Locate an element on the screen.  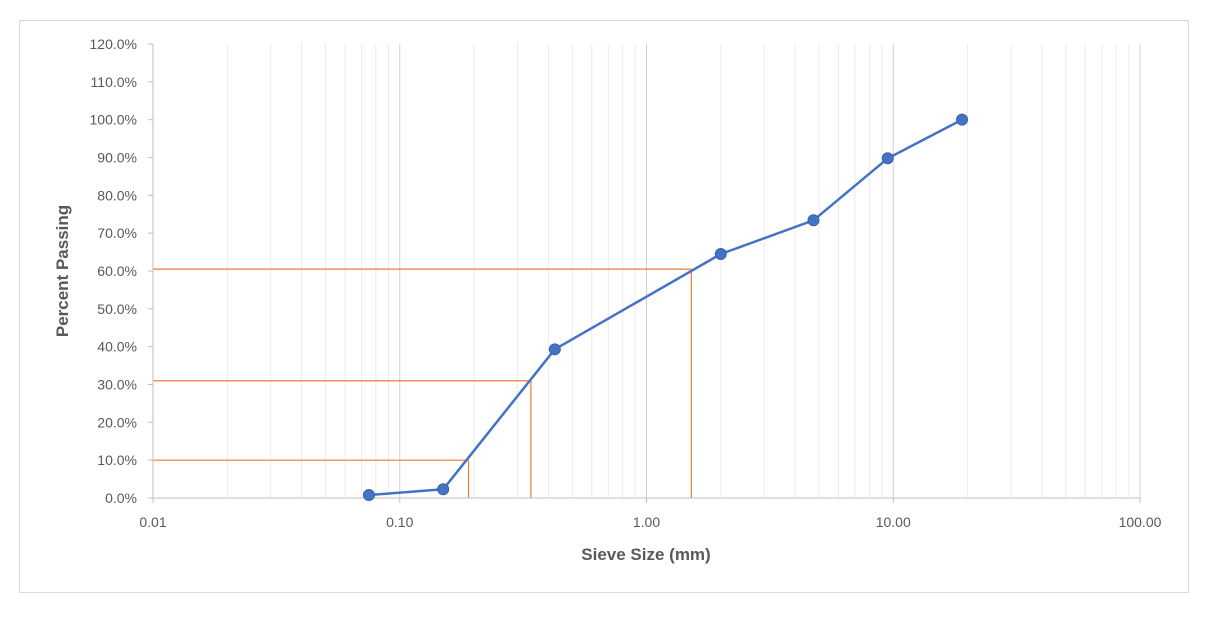
y-tick-label: 90.0% is located at coordinates (117, 158).